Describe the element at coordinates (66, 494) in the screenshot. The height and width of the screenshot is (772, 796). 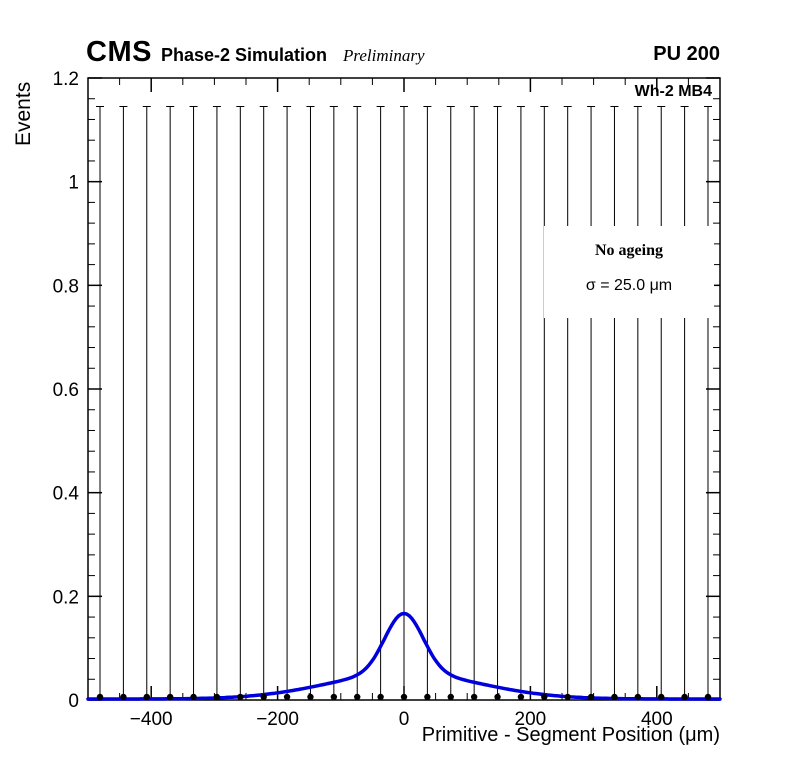
I see `y-tick-label: 0.4` at that location.